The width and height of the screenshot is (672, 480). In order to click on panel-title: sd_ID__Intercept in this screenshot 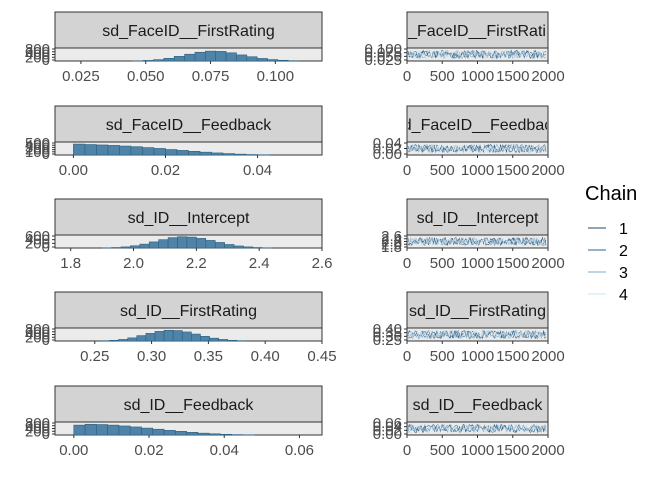, I will do `click(478, 218)`.